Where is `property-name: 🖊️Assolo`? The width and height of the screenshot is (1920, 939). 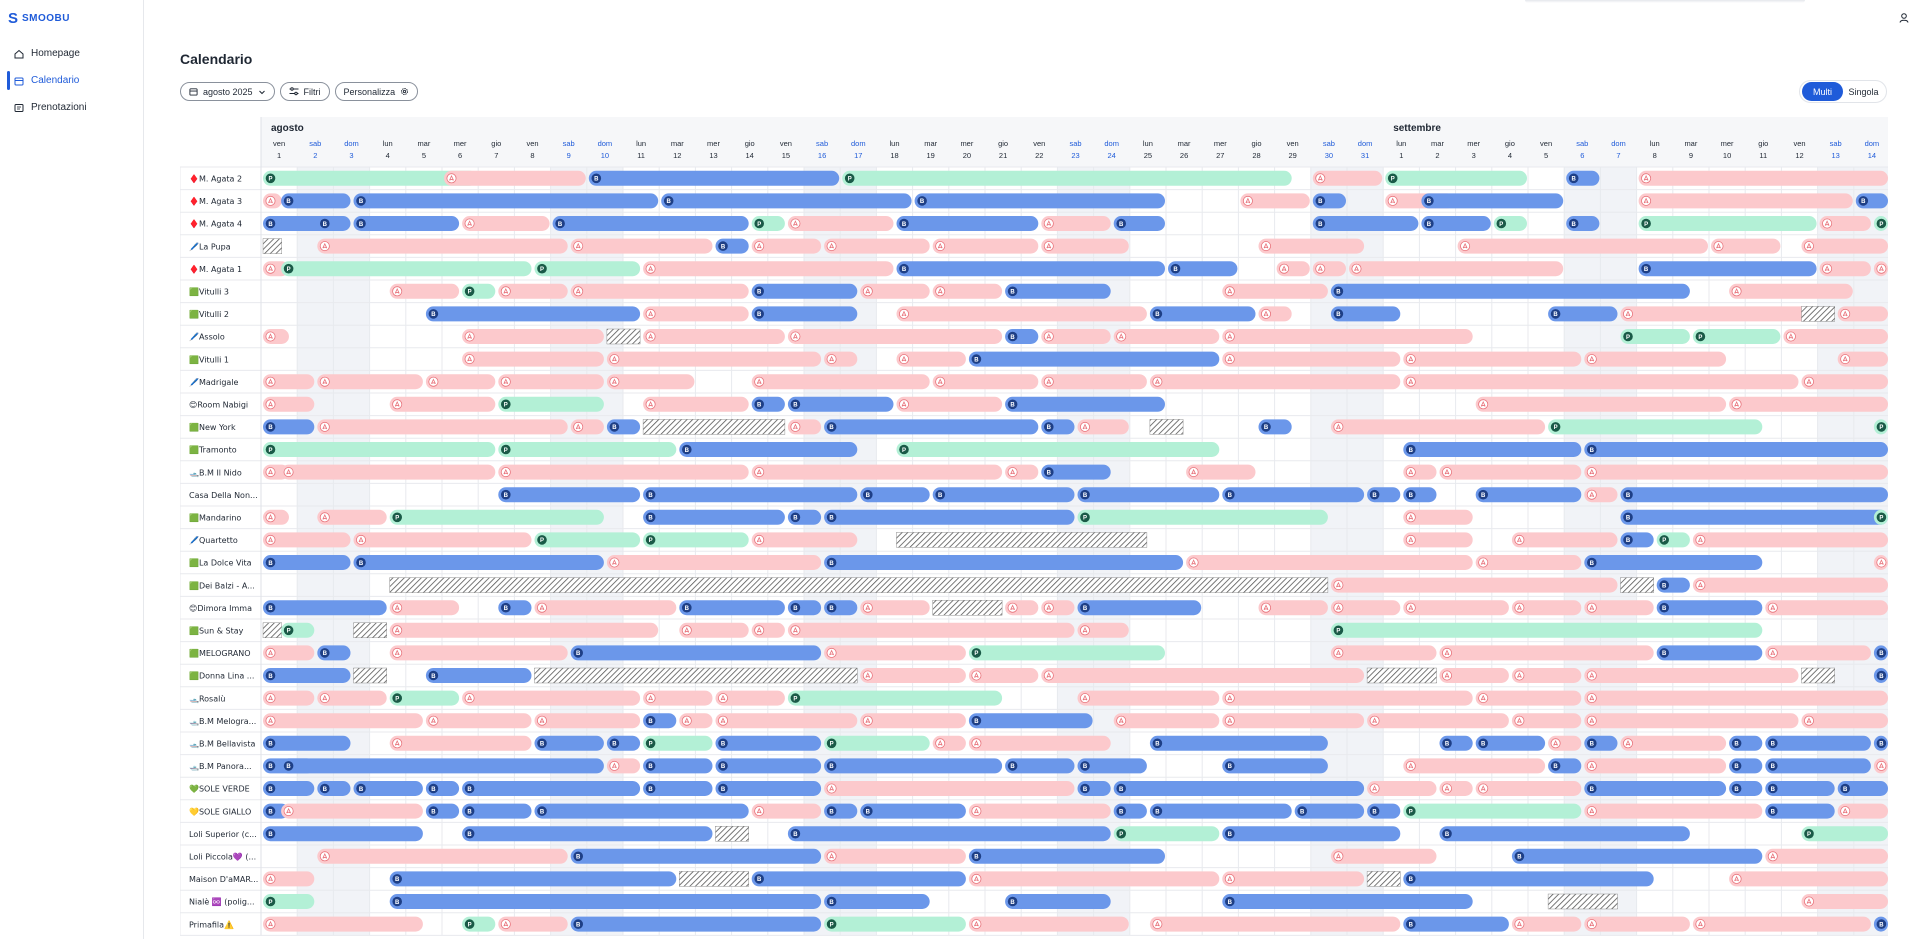
property-name: 🖊️Assolo is located at coordinates (207, 337).